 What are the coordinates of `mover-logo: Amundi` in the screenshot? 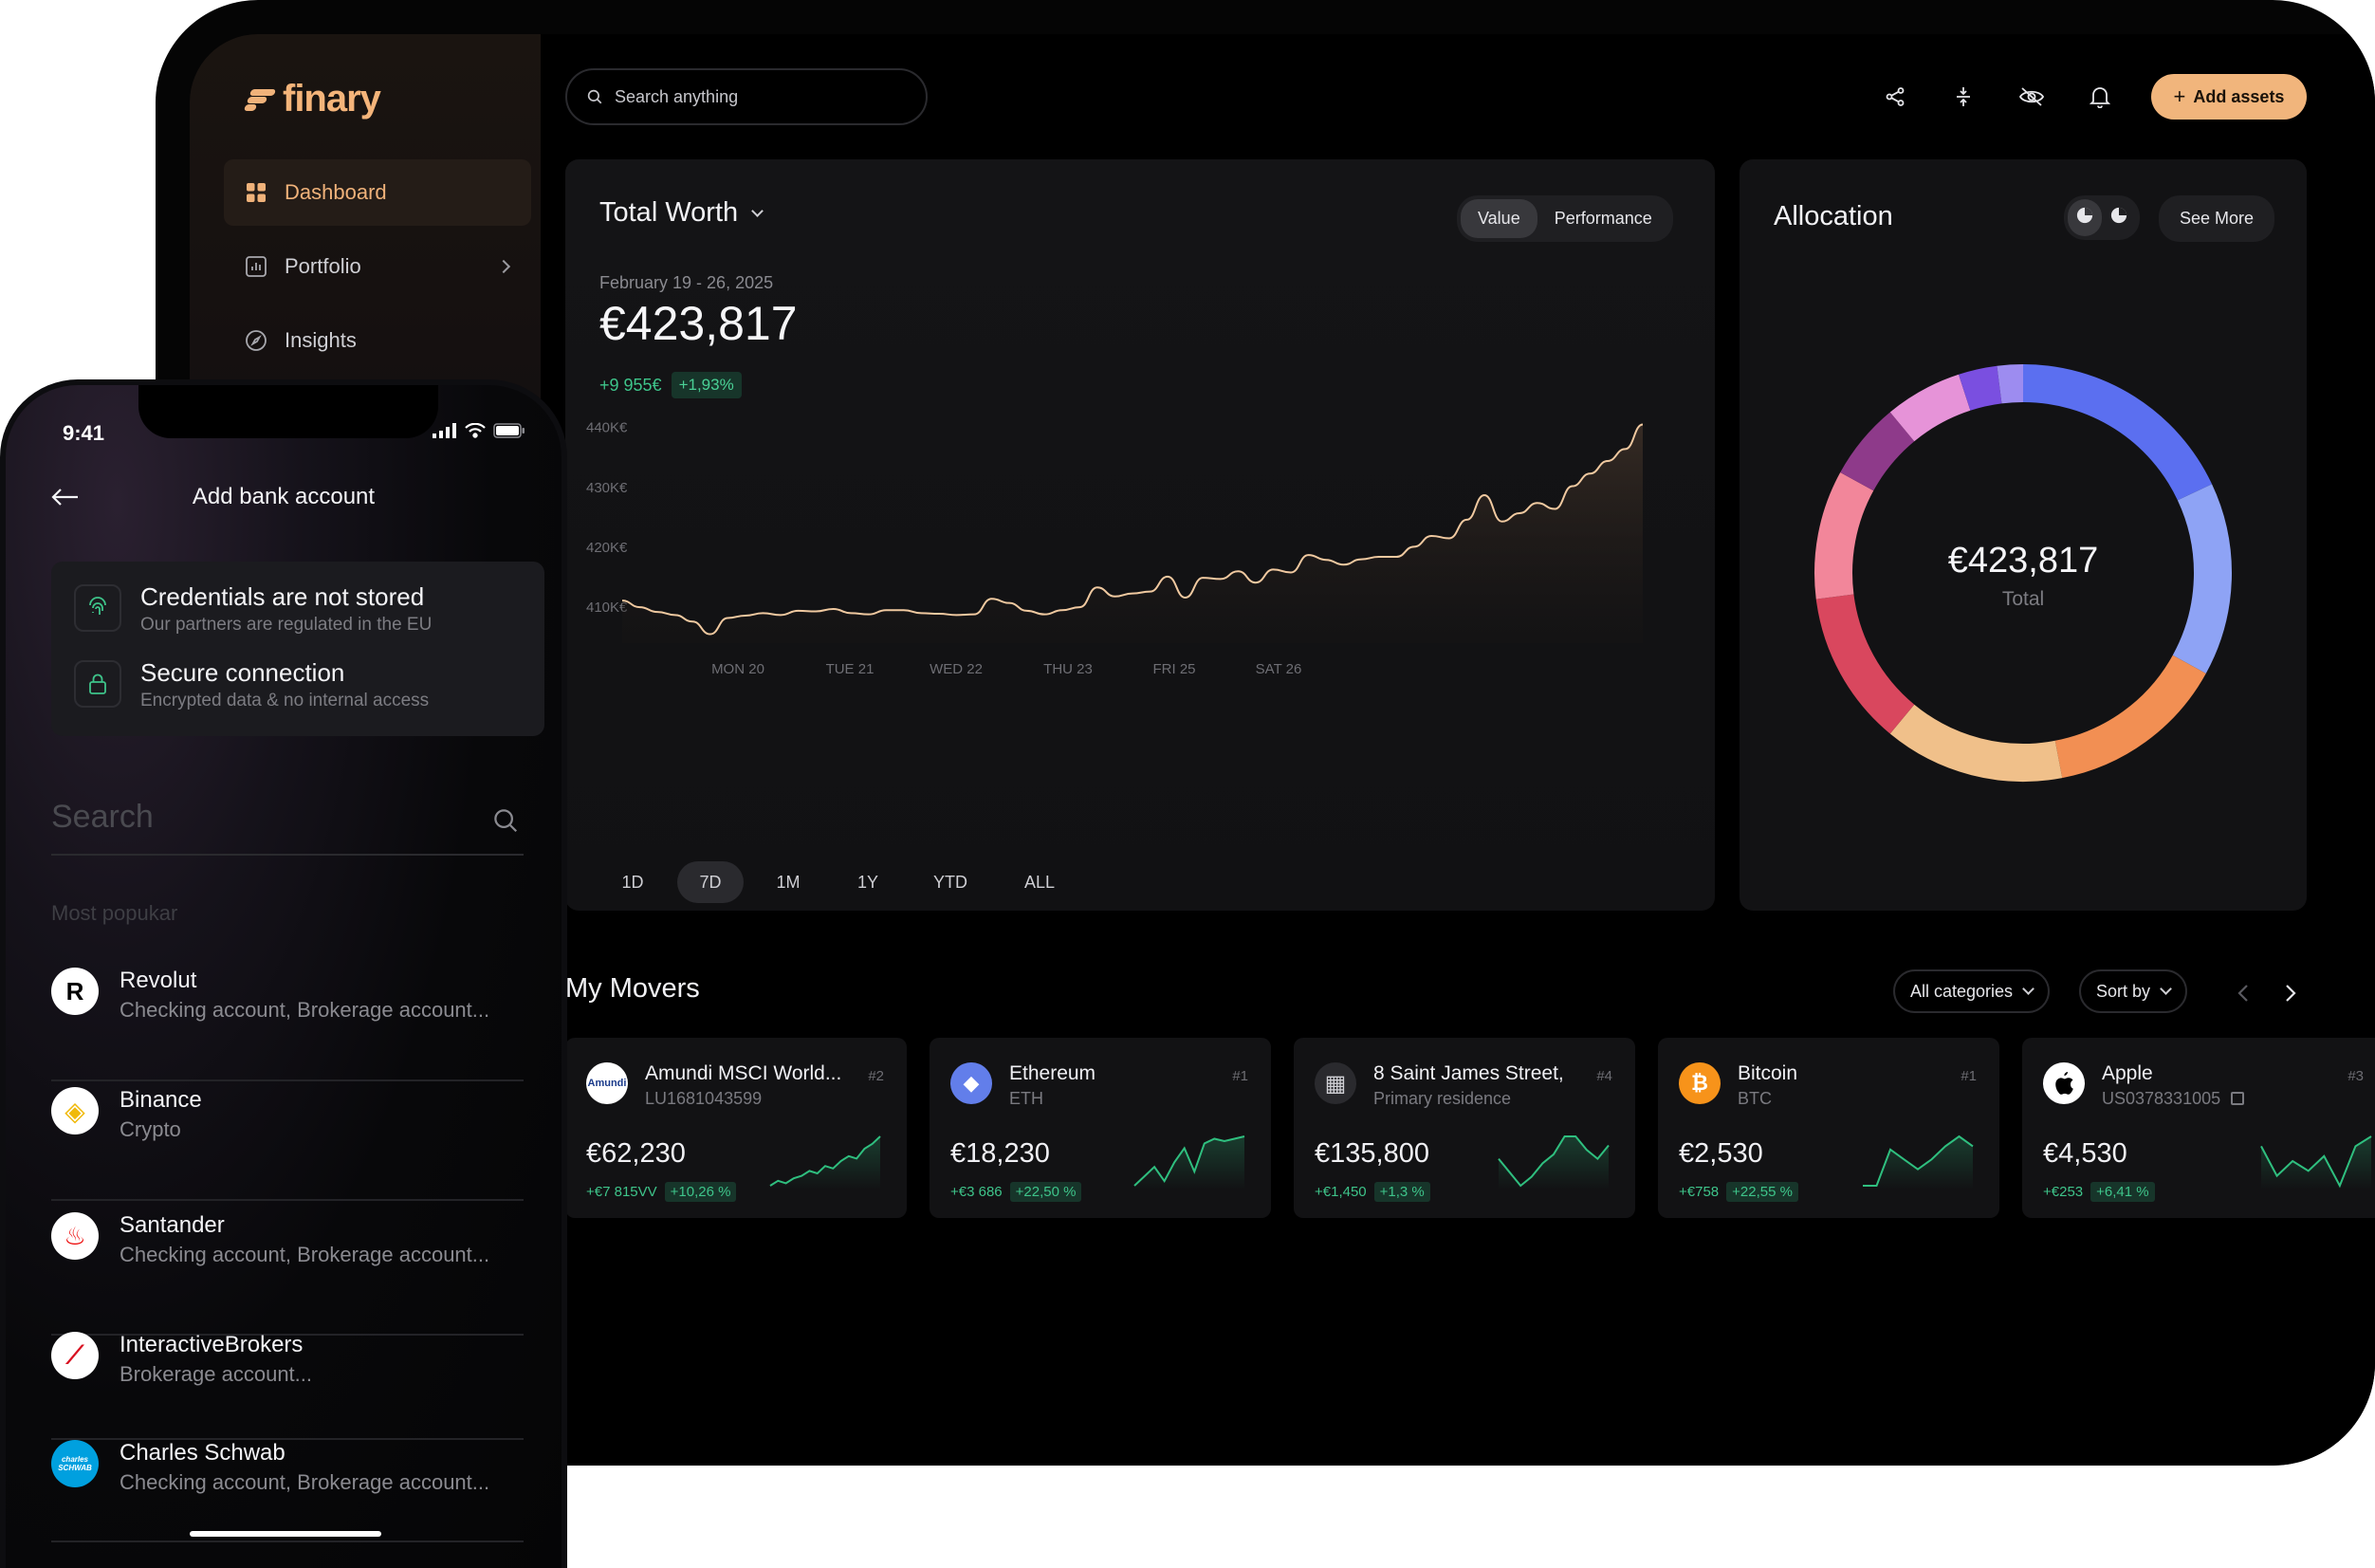 It's located at (607, 1083).